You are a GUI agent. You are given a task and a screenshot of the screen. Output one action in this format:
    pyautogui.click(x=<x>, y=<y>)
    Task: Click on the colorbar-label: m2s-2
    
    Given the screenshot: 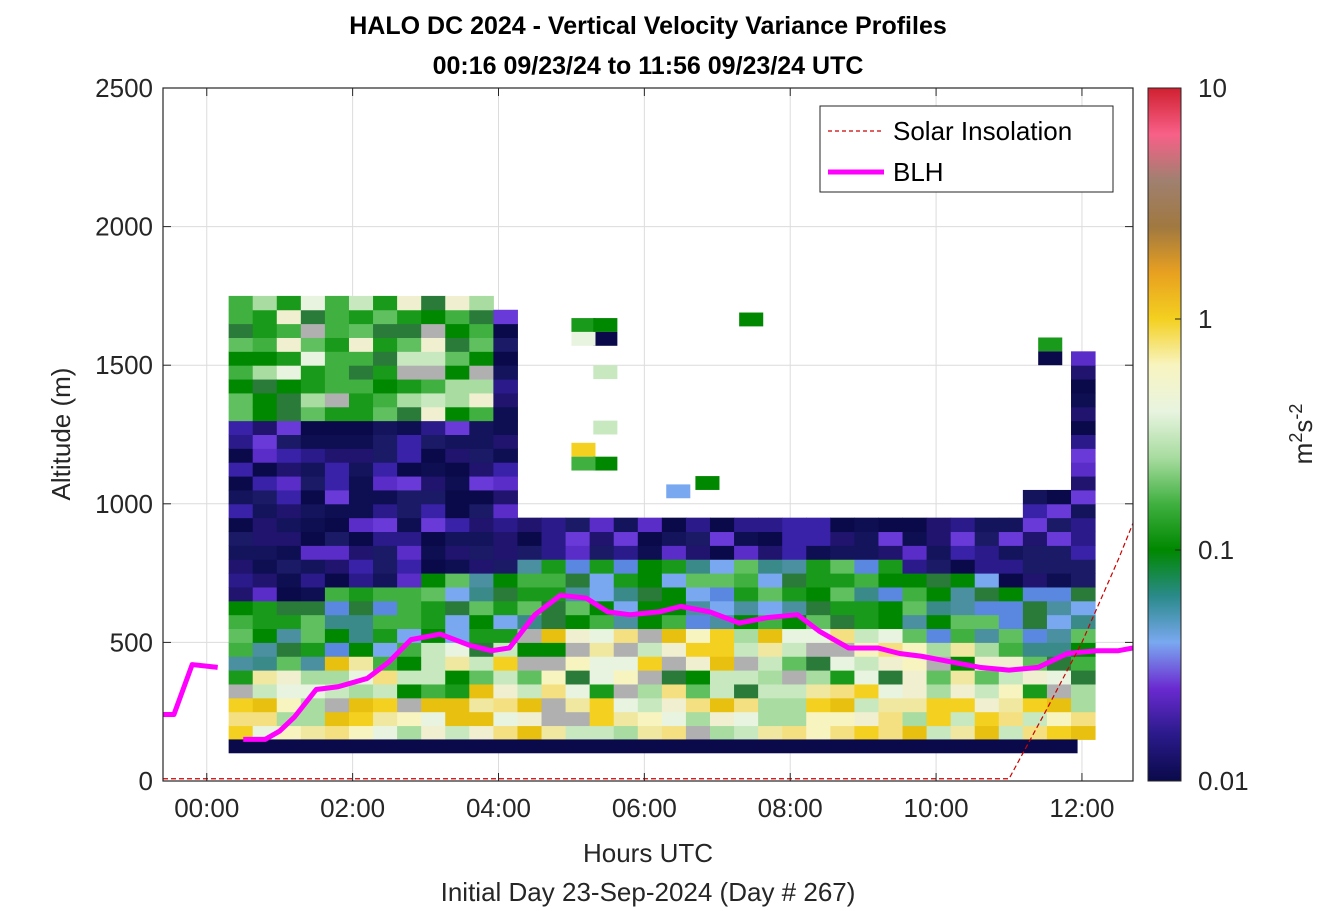 What is the action you would take?
    pyautogui.click(x=1302, y=434)
    